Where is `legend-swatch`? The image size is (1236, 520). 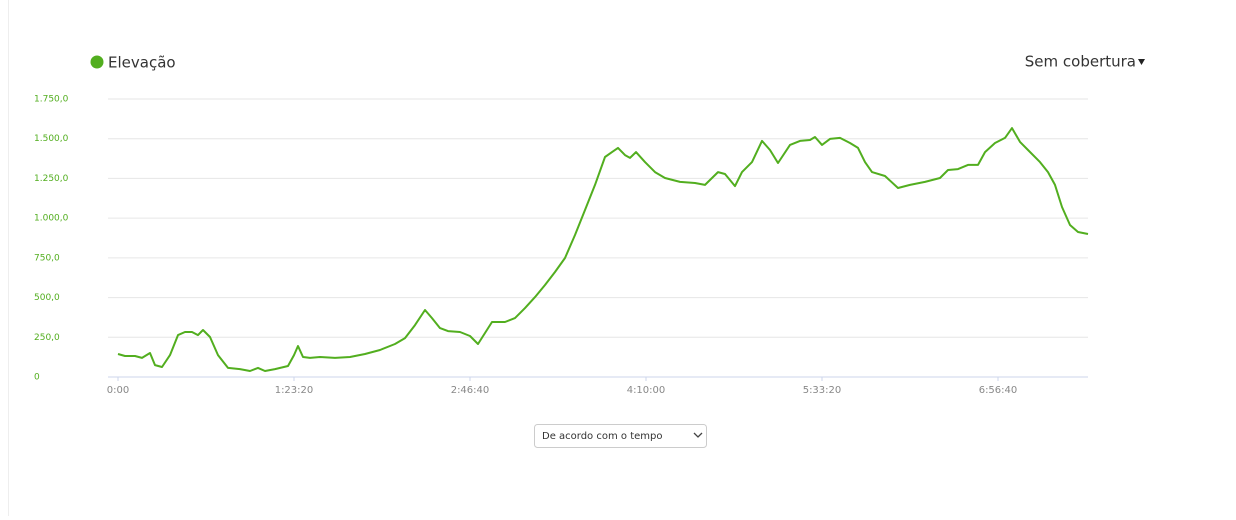 legend-swatch is located at coordinates (97, 62).